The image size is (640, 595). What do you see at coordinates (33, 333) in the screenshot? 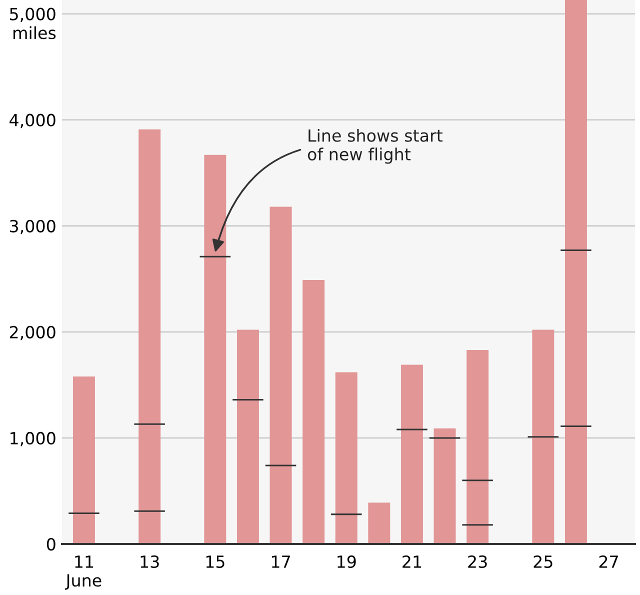
I see `y-tick-label: 2,000` at bounding box center [33, 333].